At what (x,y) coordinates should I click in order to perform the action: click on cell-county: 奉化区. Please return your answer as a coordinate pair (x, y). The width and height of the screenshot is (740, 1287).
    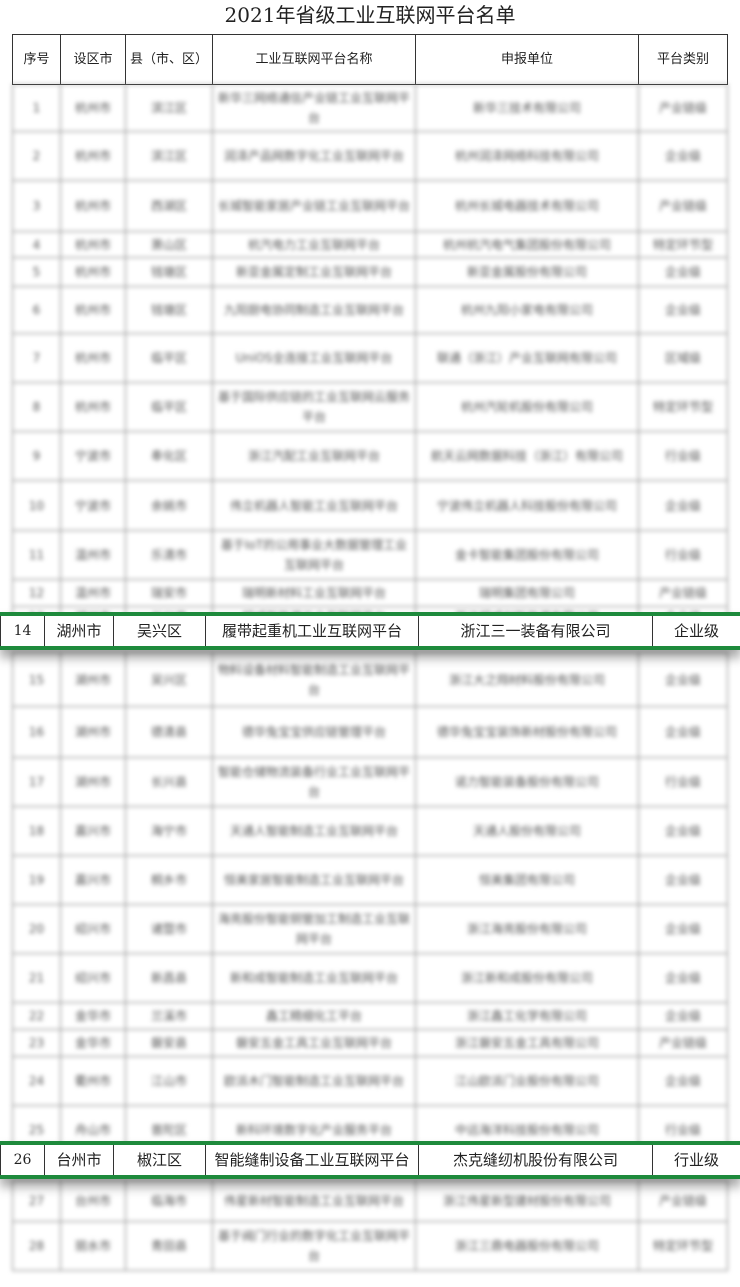
    Looking at the image, I should click on (169, 456).